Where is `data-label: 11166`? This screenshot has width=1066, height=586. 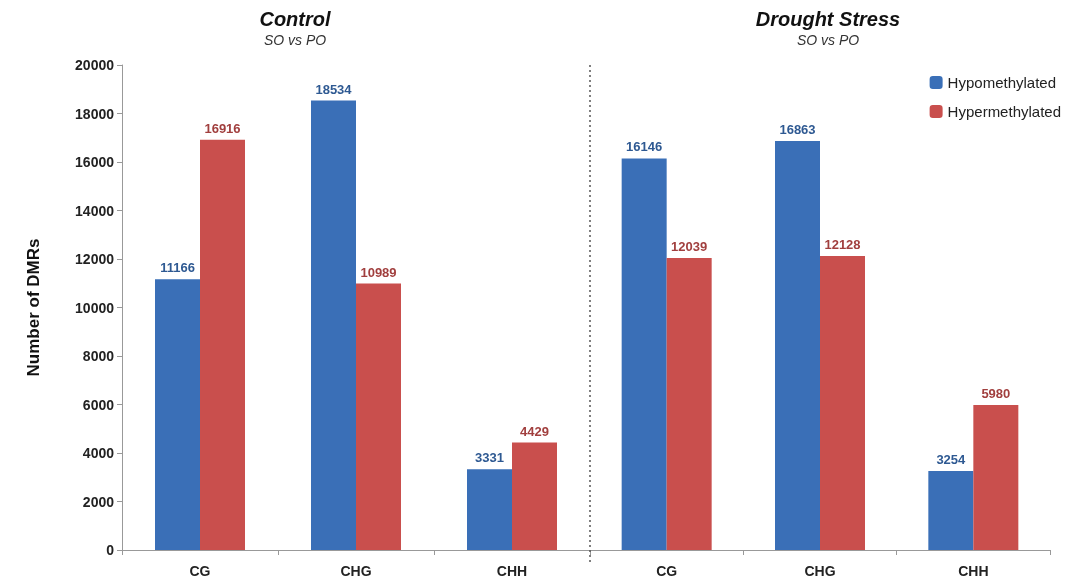 data-label: 11166 is located at coordinates (177, 268).